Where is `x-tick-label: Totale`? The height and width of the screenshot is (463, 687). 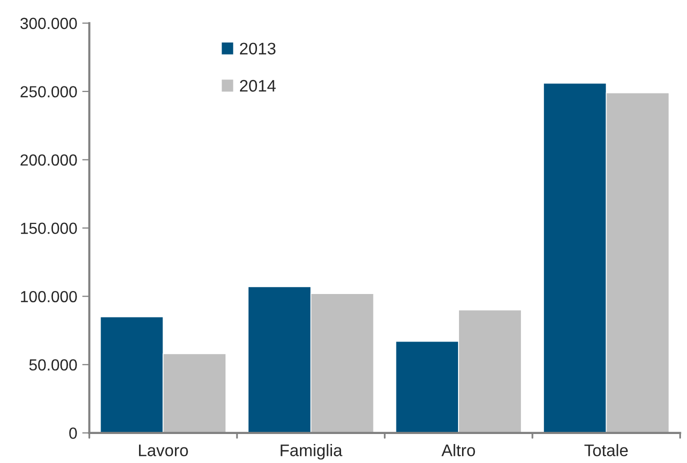 x-tick-label: Totale is located at coordinates (606, 450).